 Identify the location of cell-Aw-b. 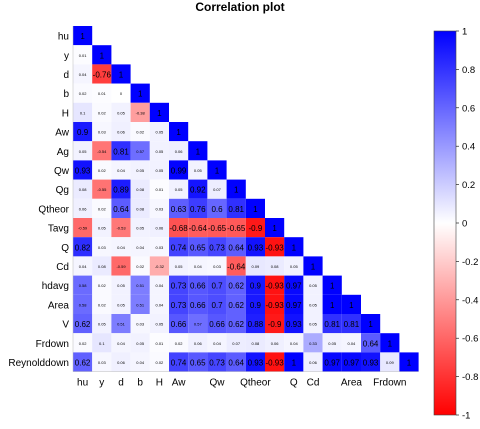
(140, 132).